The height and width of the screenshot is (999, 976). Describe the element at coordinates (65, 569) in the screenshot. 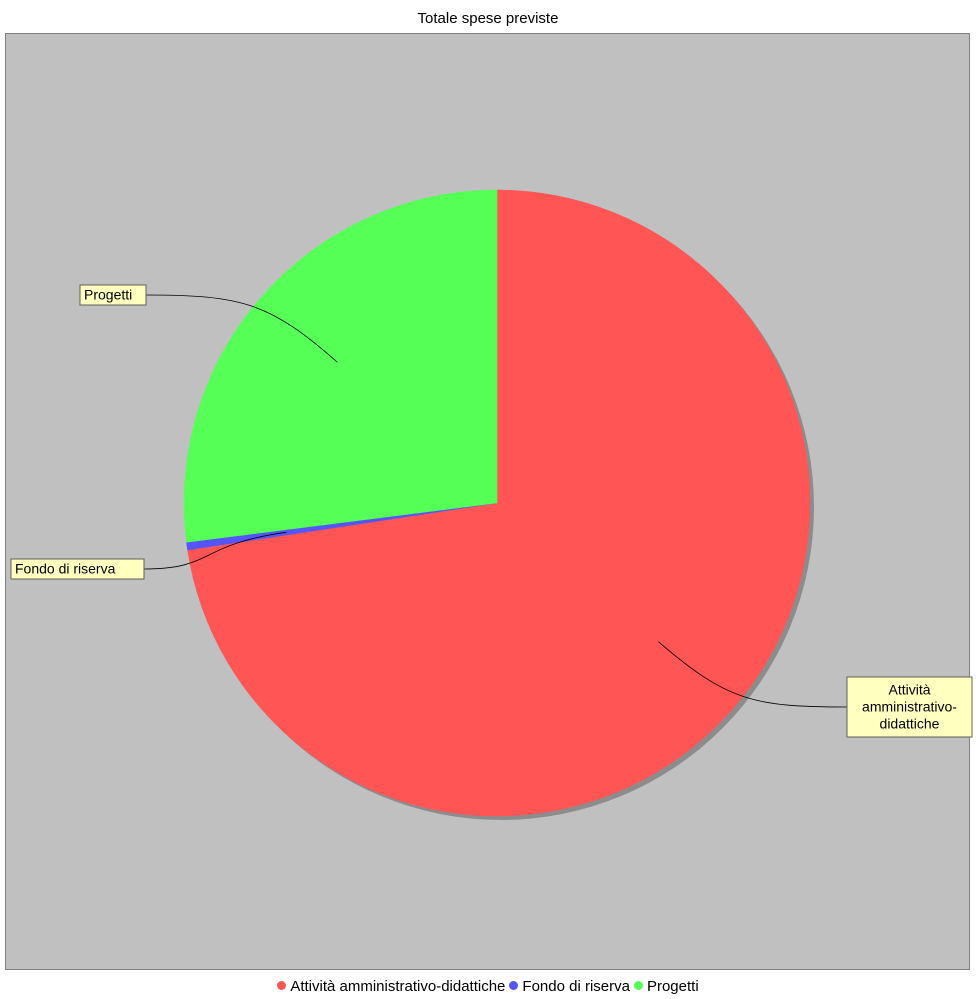

I see `slice-label: Fondo di riserva` at that location.